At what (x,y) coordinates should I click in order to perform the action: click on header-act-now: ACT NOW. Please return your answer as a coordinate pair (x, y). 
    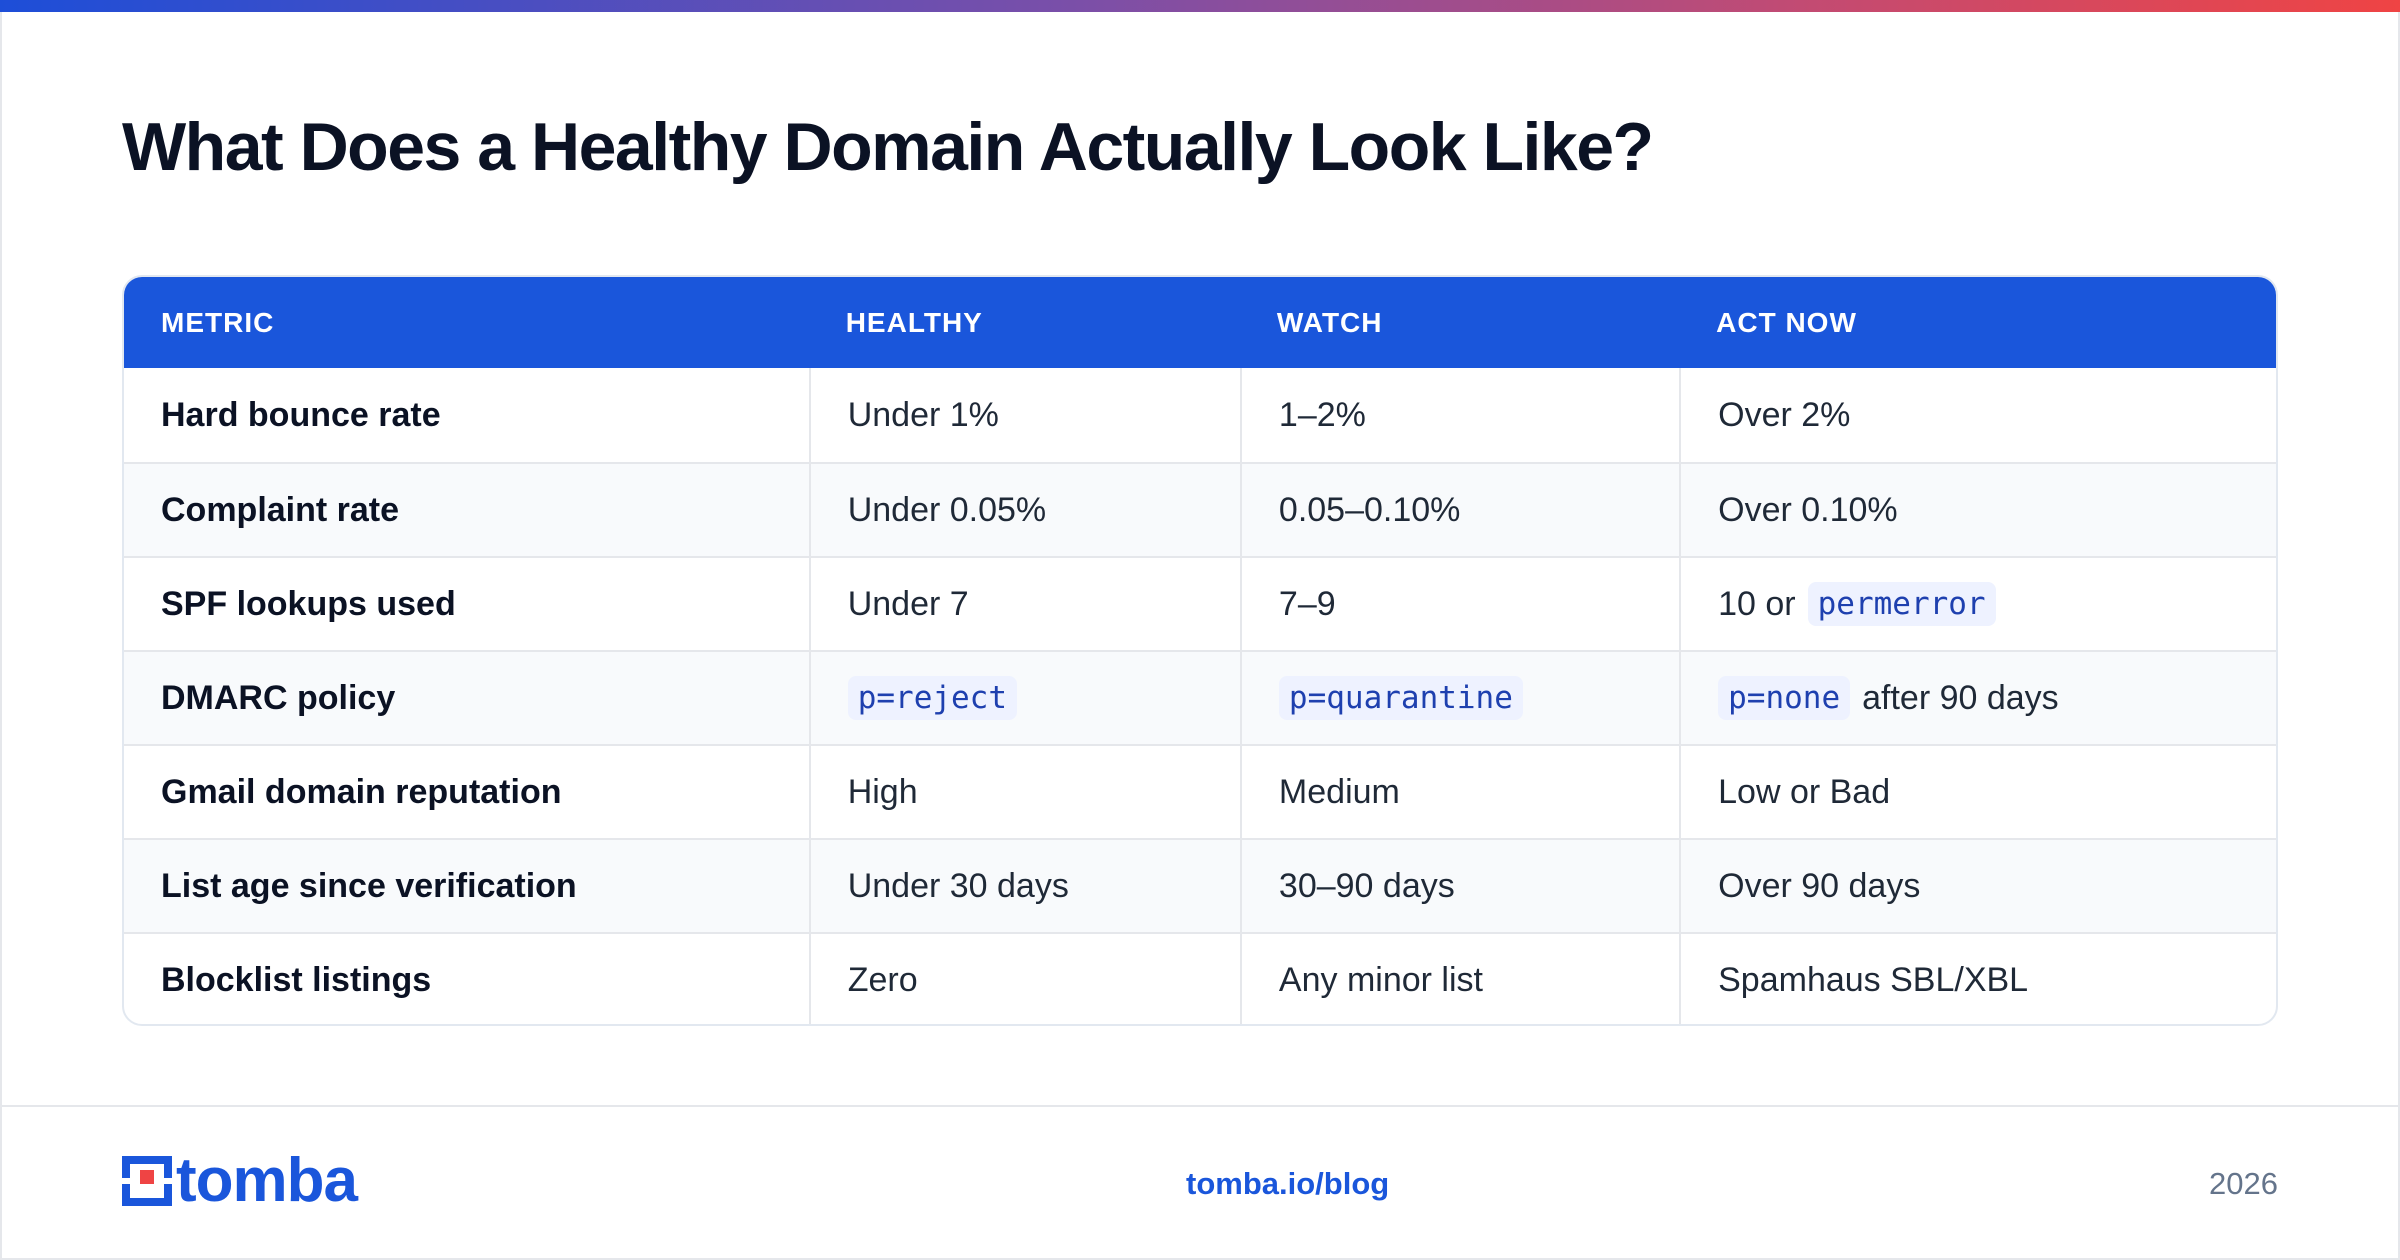
    Looking at the image, I should click on (1786, 322).